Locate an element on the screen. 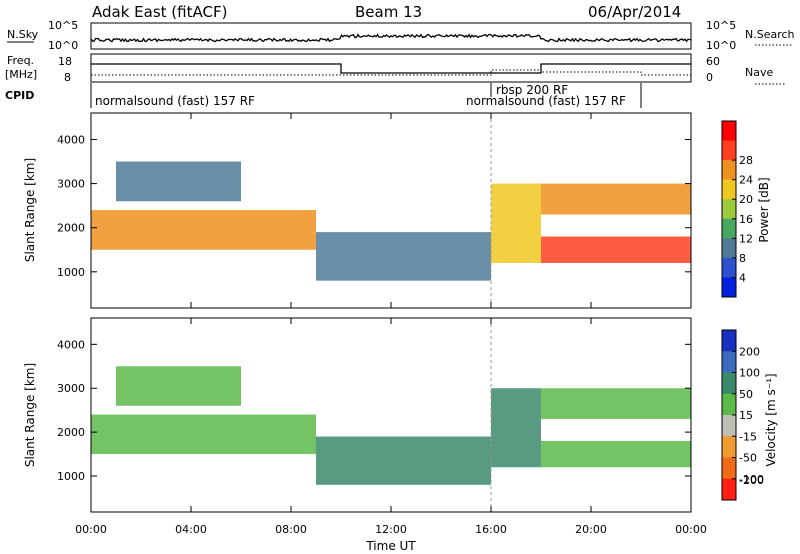 The height and width of the screenshot is (554, 800). velocity-scale-label: Velocity [m s⁻¹] is located at coordinates (771, 419).